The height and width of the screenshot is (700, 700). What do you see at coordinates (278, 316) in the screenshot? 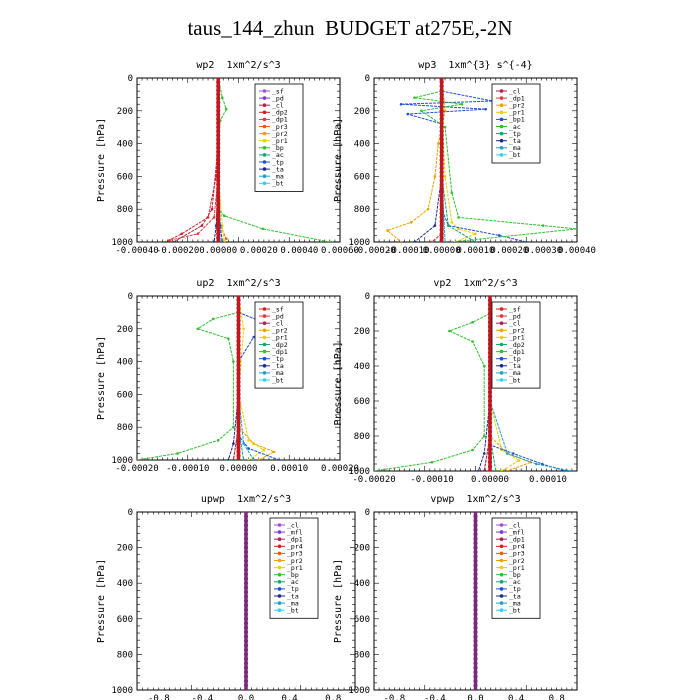
I see `legend-label: _pd` at bounding box center [278, 316].